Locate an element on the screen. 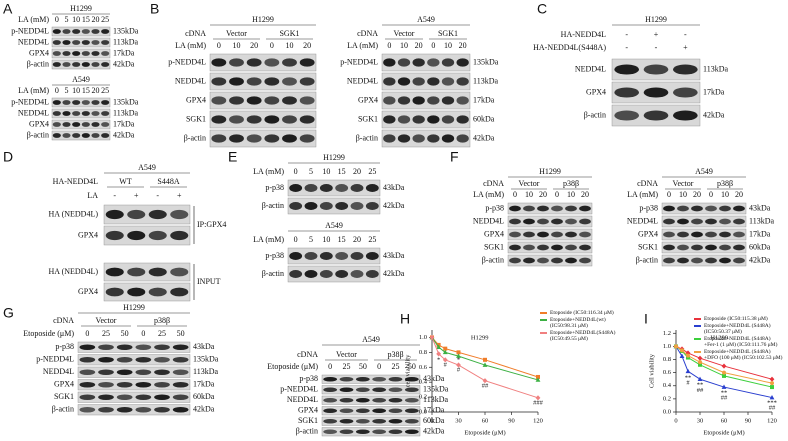  size-label: 135kDa is located at coordinates (206, 359).